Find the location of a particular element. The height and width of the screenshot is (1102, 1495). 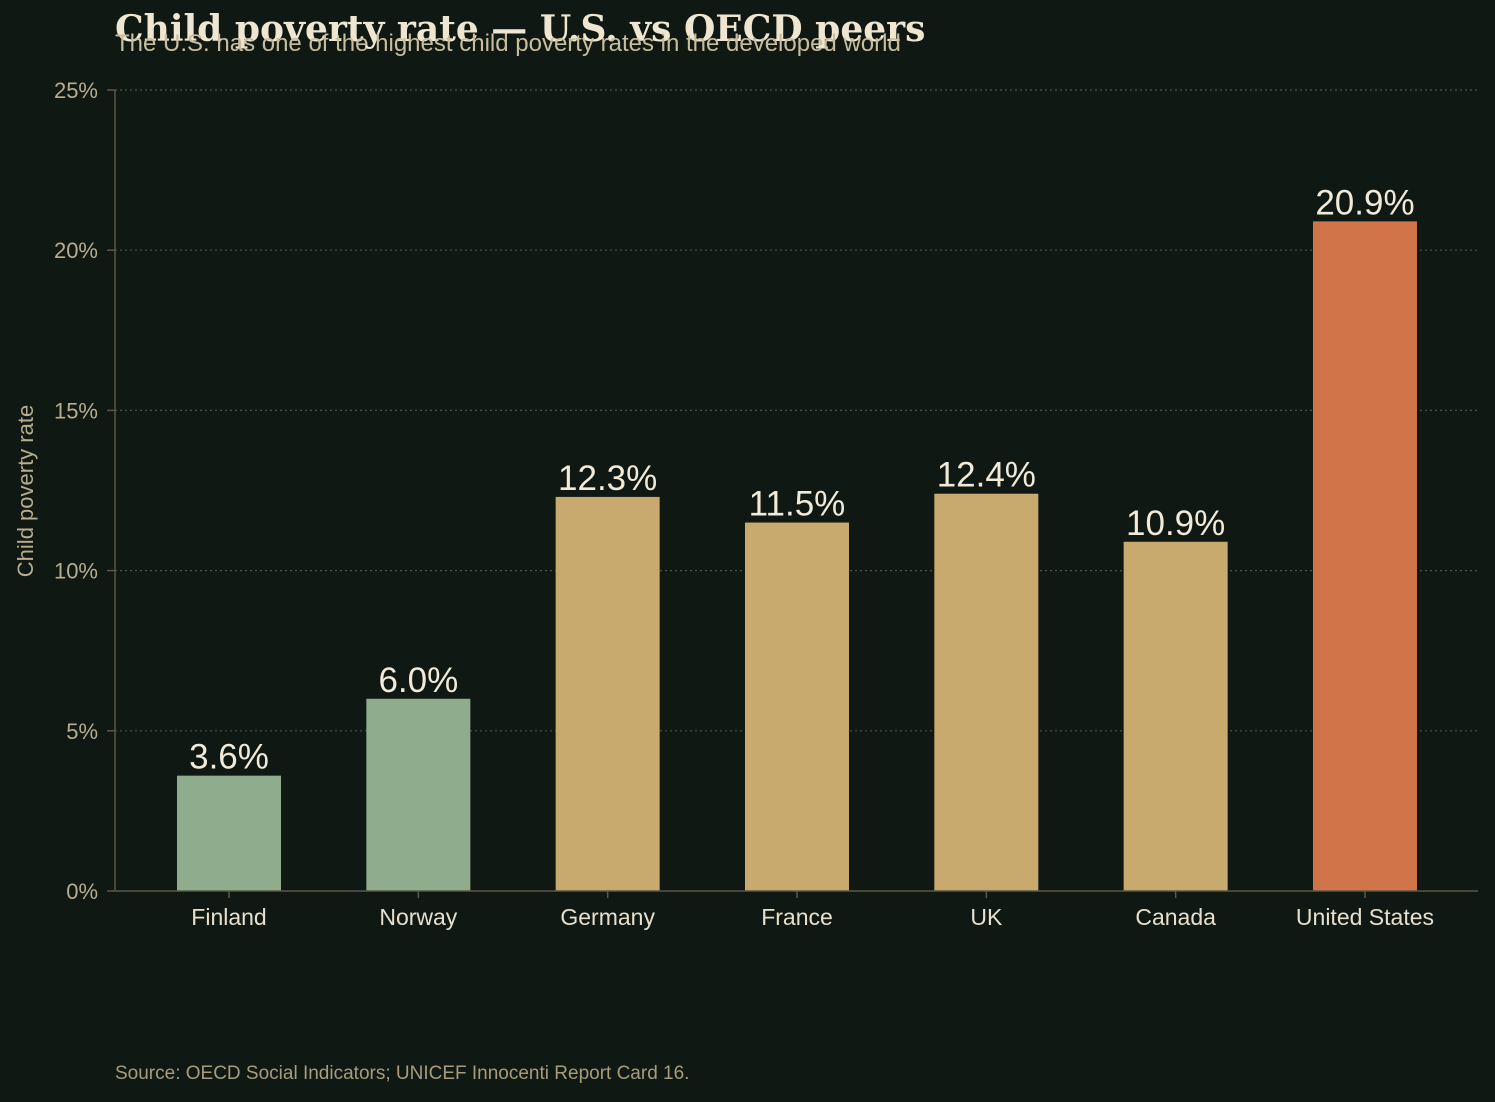

x-tick-label: Germany is located at coordinates (607, 917).